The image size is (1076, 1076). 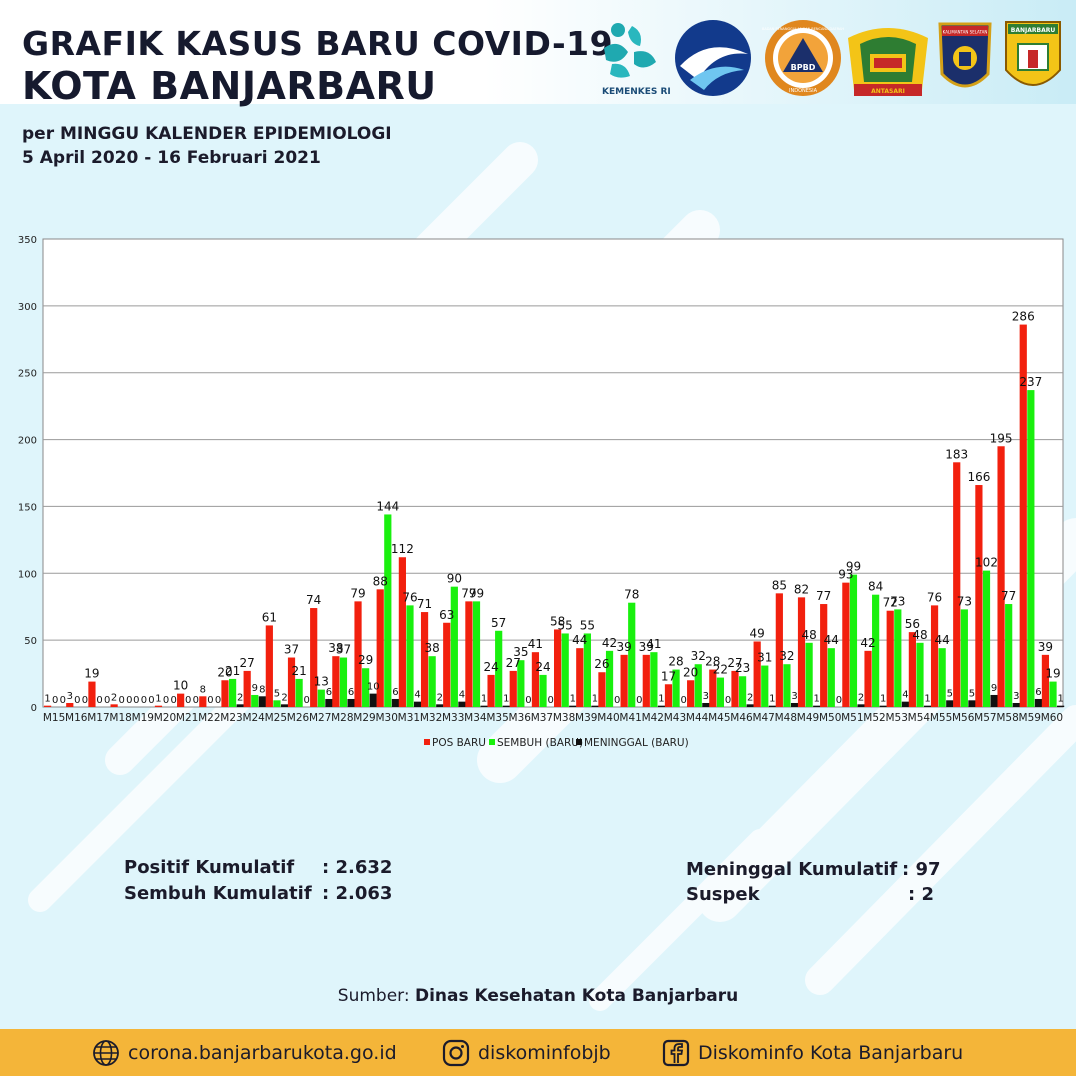 I want to click on x-tick-label: M58, so click(x=1007, y=718).